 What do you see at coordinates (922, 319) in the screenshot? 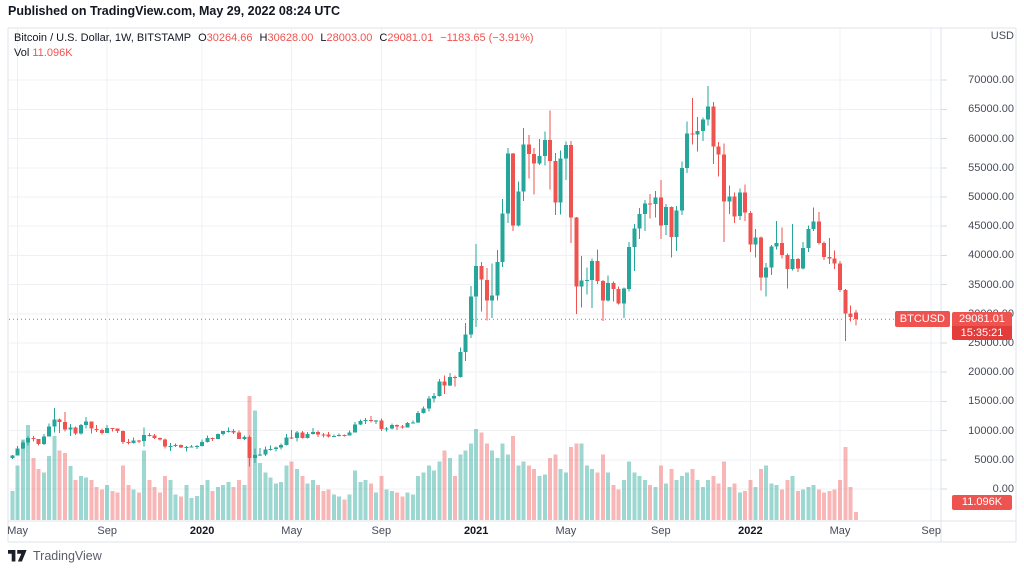
I see `symbol-price-badge: BTCUSD` at bounding box center [922, 319].